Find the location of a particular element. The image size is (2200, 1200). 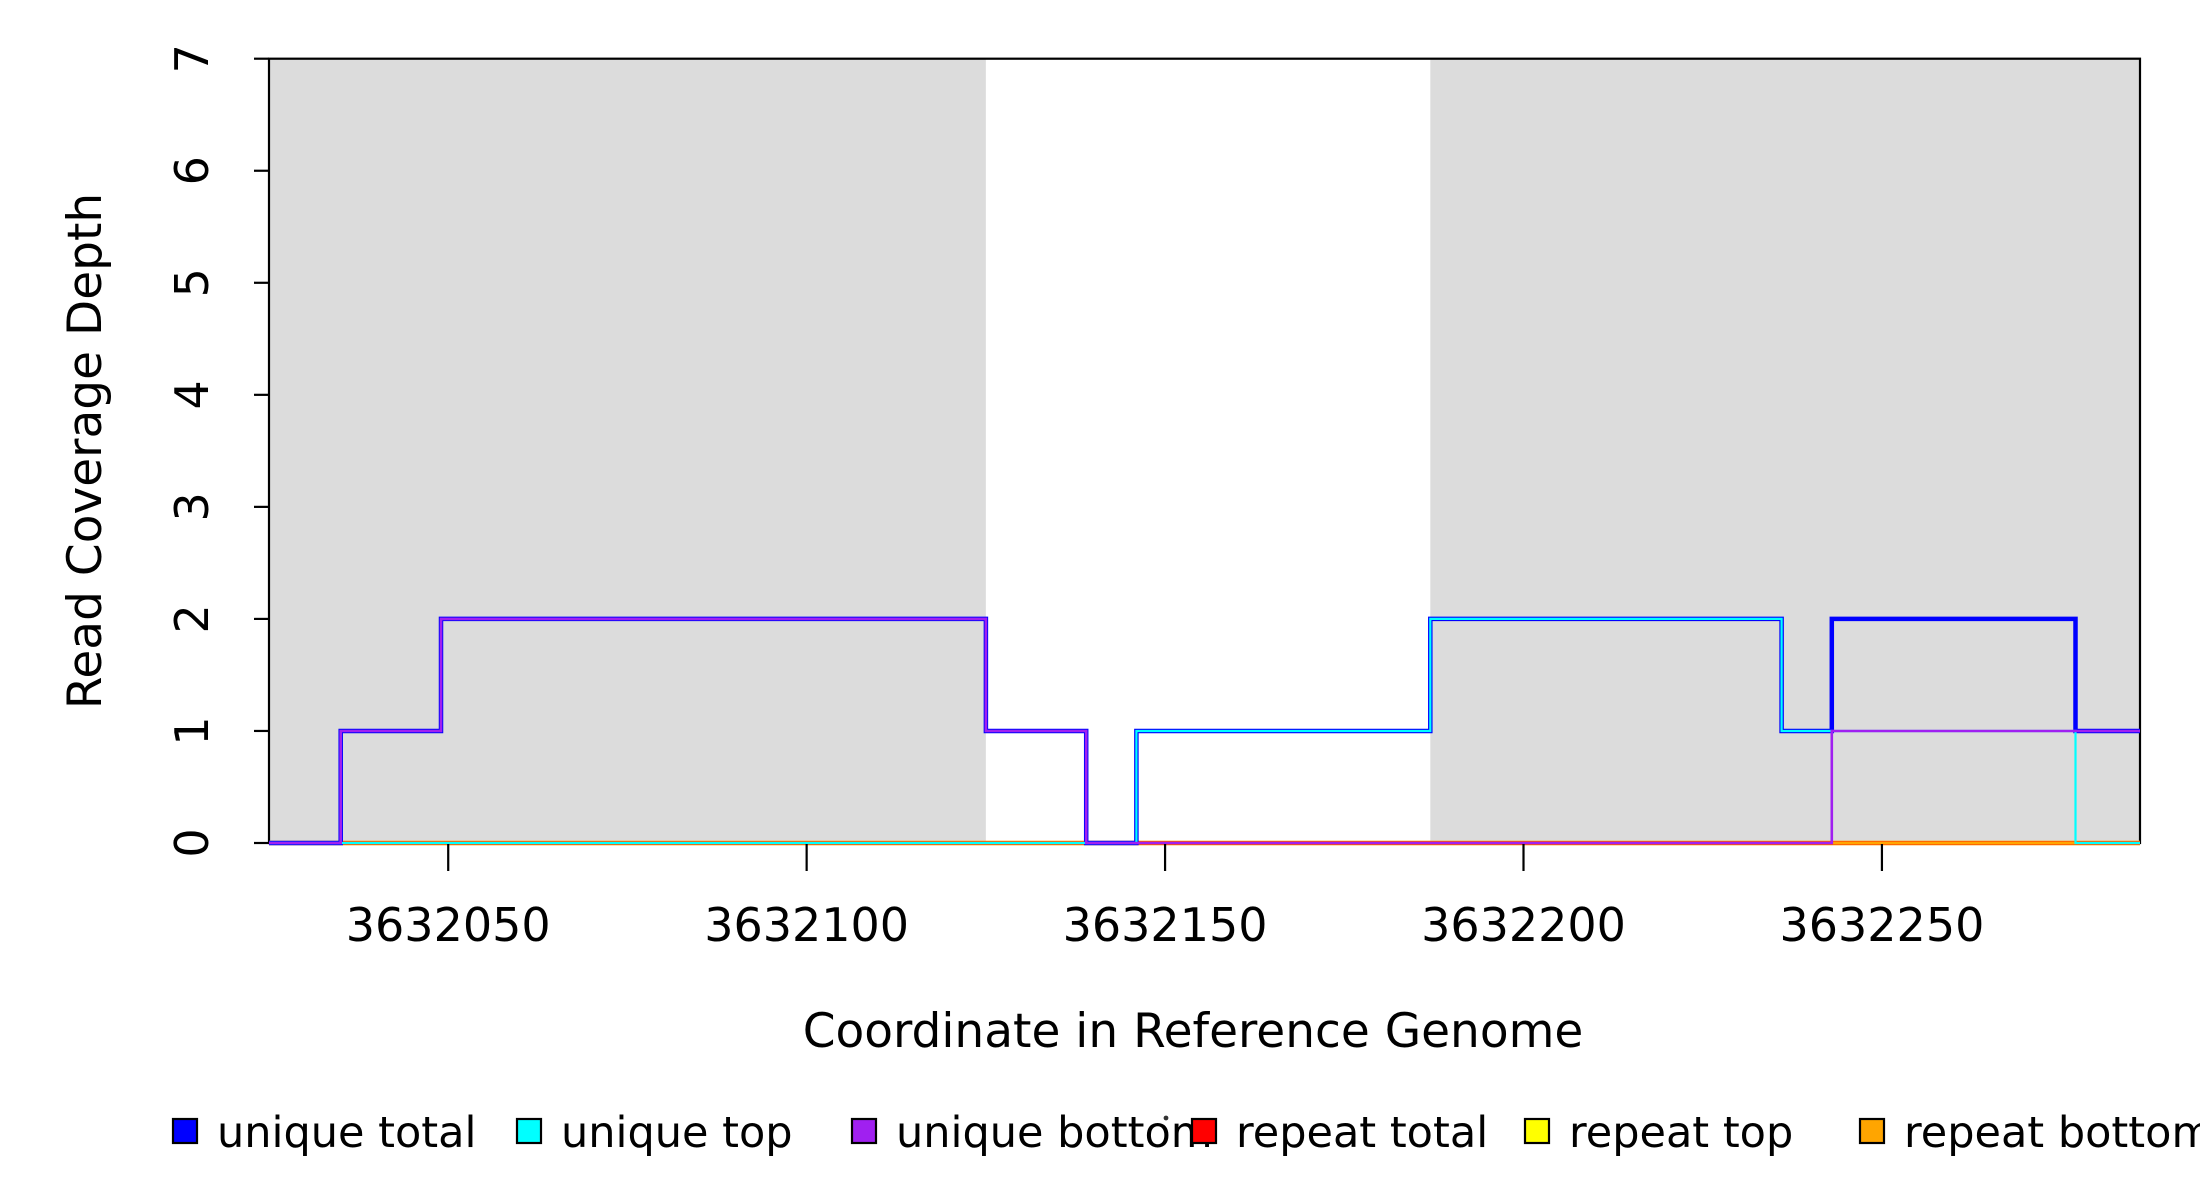

legend-label-repeat-total: repeat total is located at coordinates (1362, 1133).